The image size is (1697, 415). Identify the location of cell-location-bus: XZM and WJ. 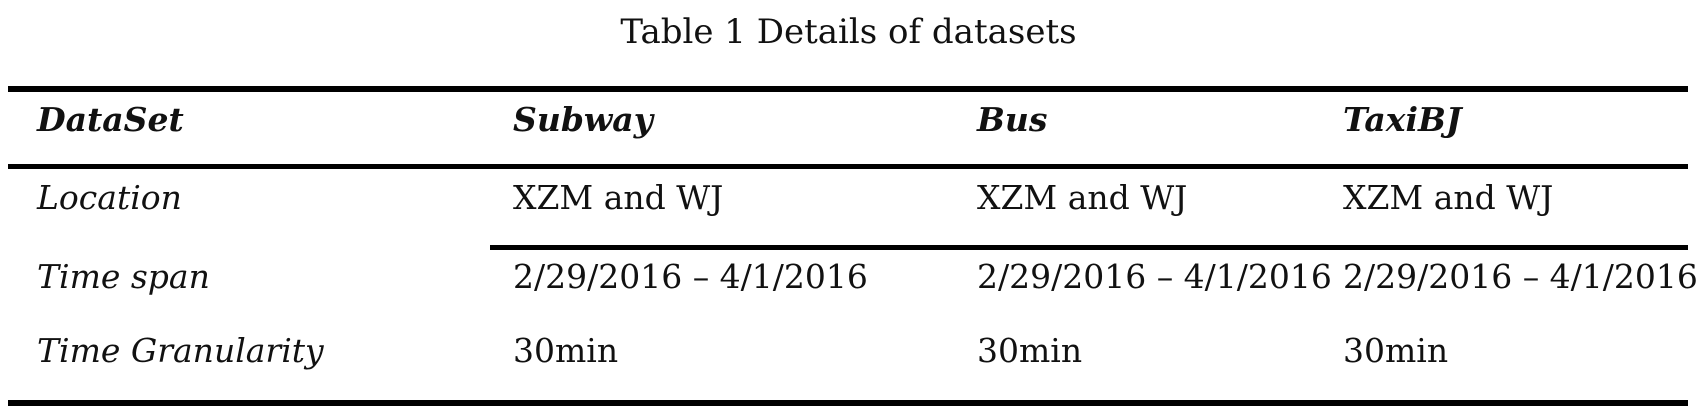
(1082, 197).